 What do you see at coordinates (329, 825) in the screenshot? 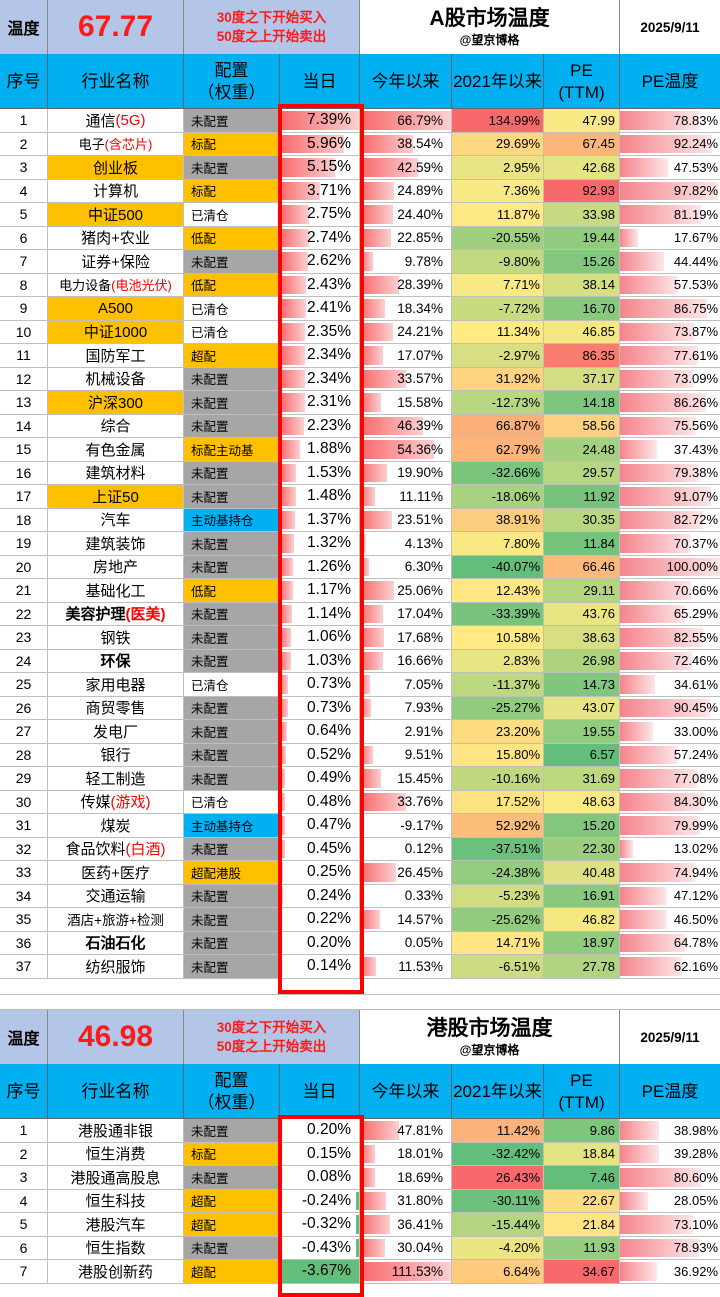
I see `day-change-text: 0.47%` at bounding box center [329, 825].